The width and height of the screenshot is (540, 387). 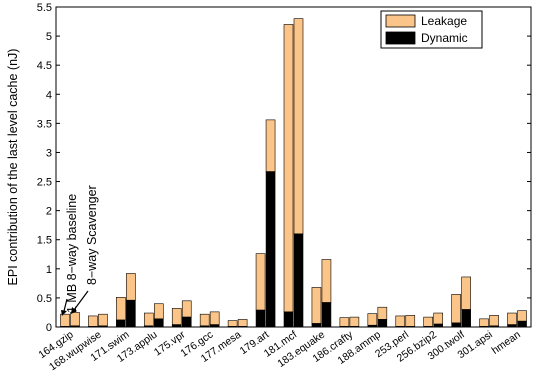 I want to click on y-tick-label: 4, so click(x=49, y=95).